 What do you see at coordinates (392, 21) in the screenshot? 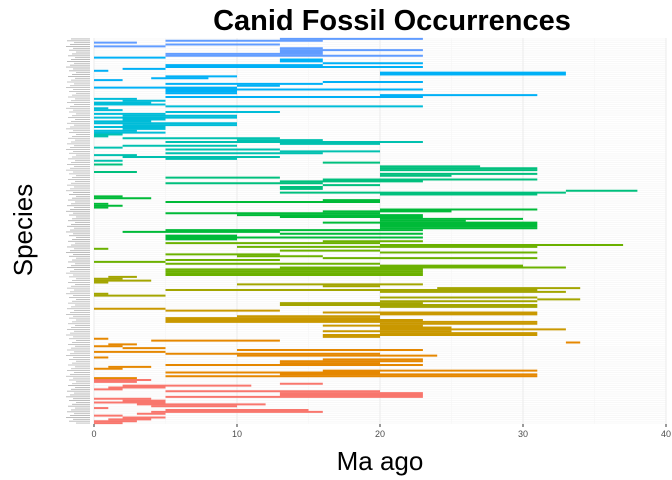
I see `chart-title: Canid Fossil Occurrences` at bounding box center [392, 21].